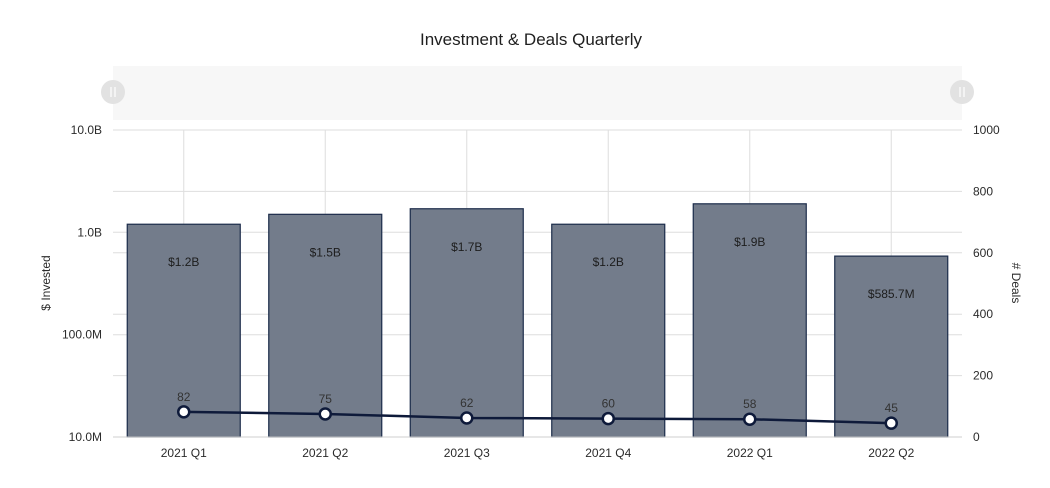  I want to click on right-tick-label: 600, so click(983, 253).